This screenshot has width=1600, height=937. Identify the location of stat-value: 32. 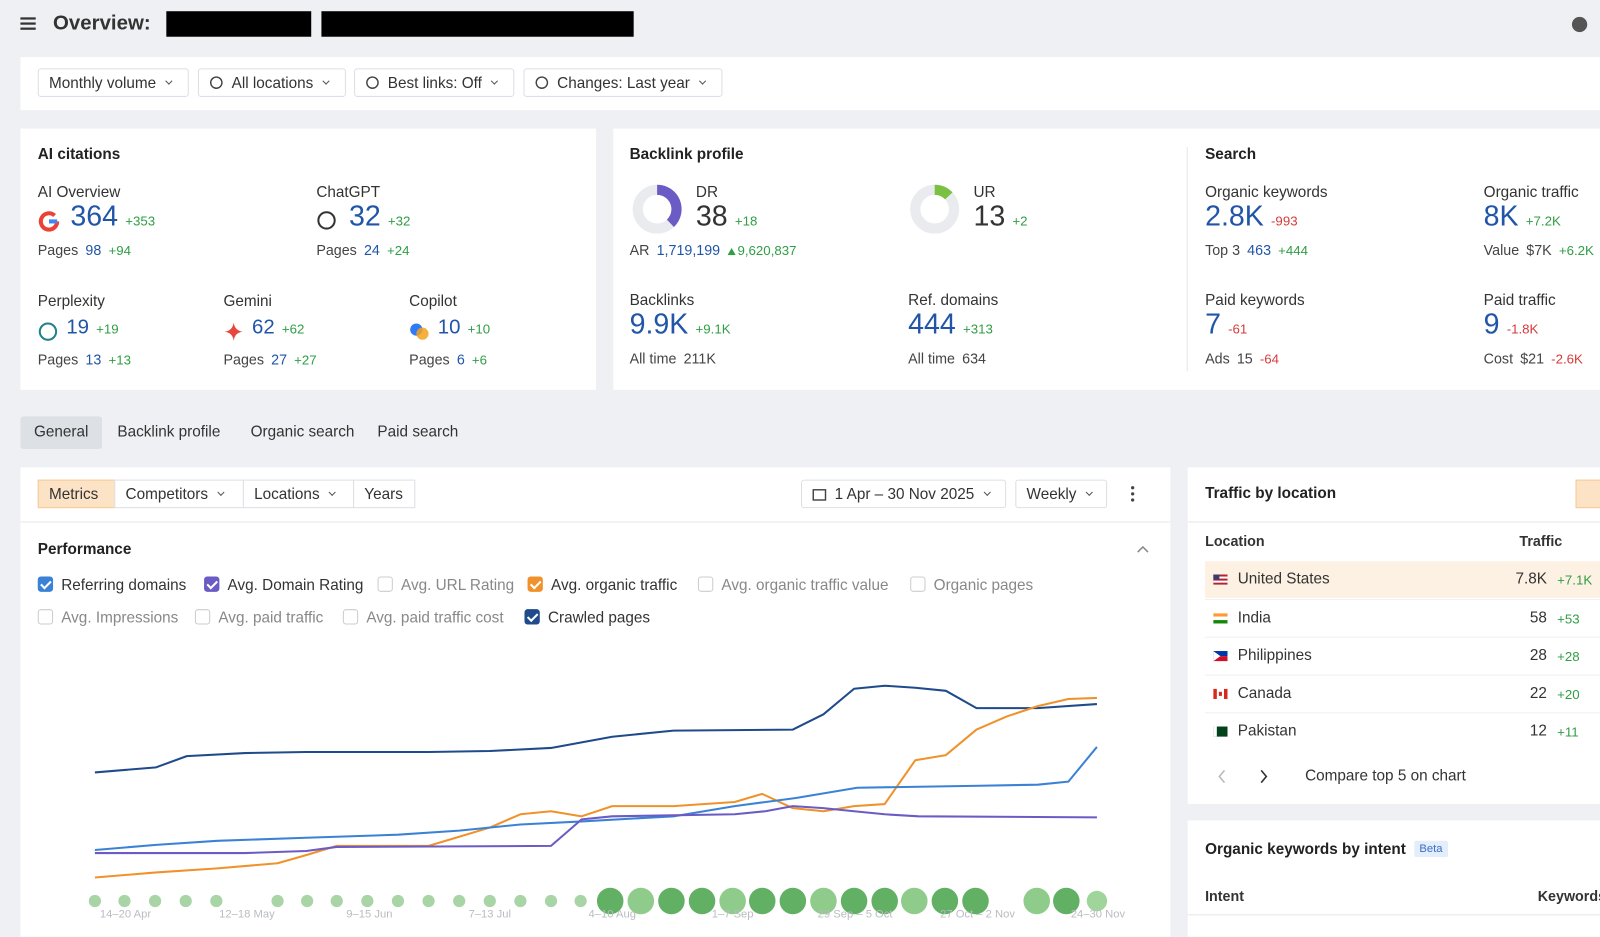
(364, 215).